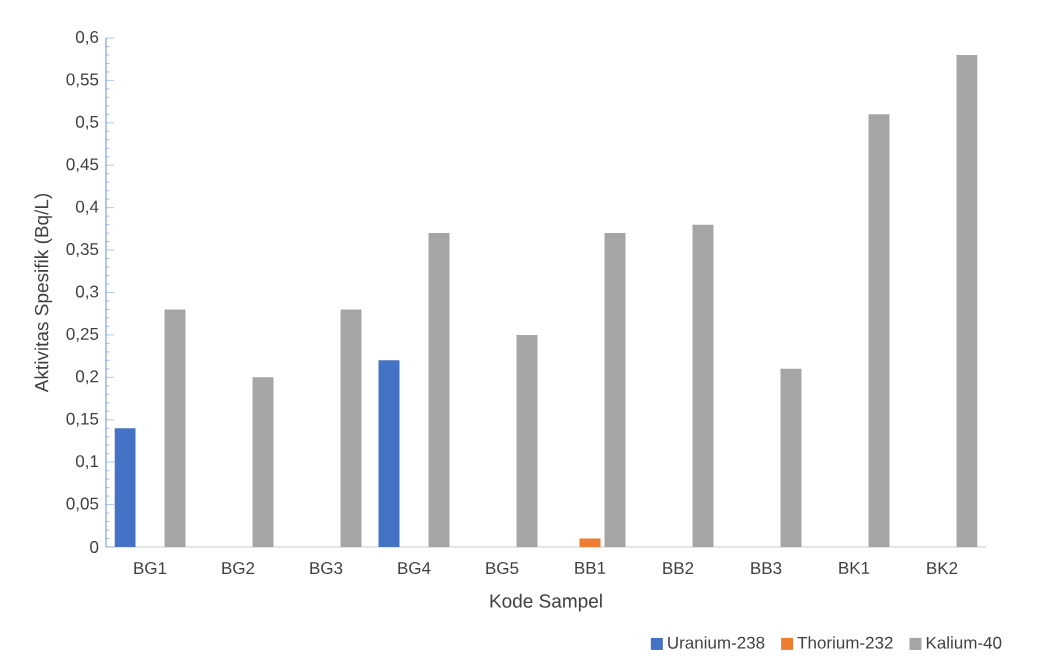  Describe the element at coordinates (87, 207) in the screenshot. I see `y-tick-label: 0,4` at that location.